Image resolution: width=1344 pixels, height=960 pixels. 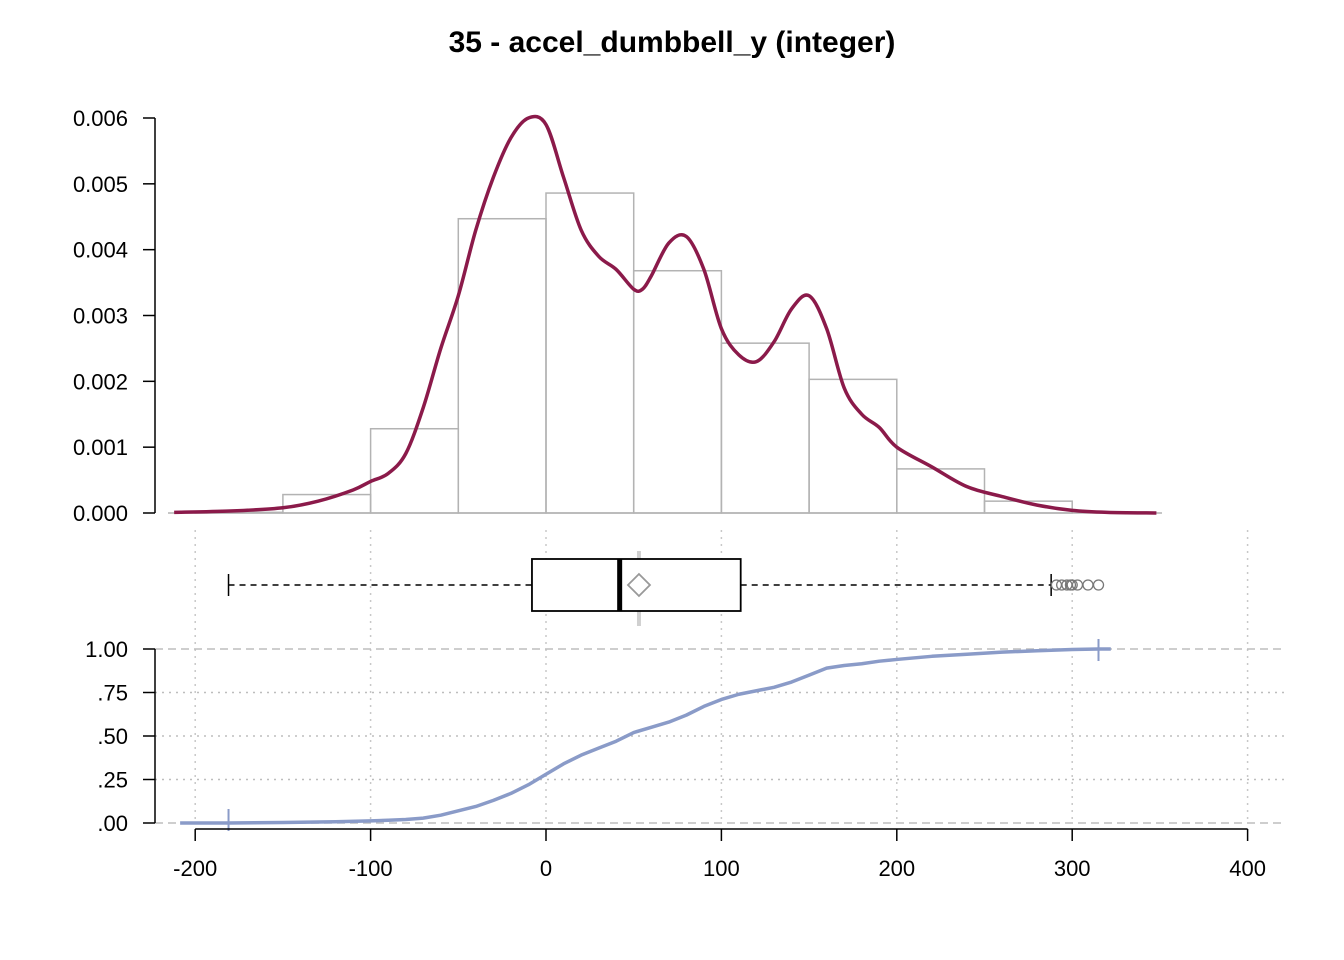 I want to click on ecdf-y-tick-label: .50, so click(x=112, y=736).